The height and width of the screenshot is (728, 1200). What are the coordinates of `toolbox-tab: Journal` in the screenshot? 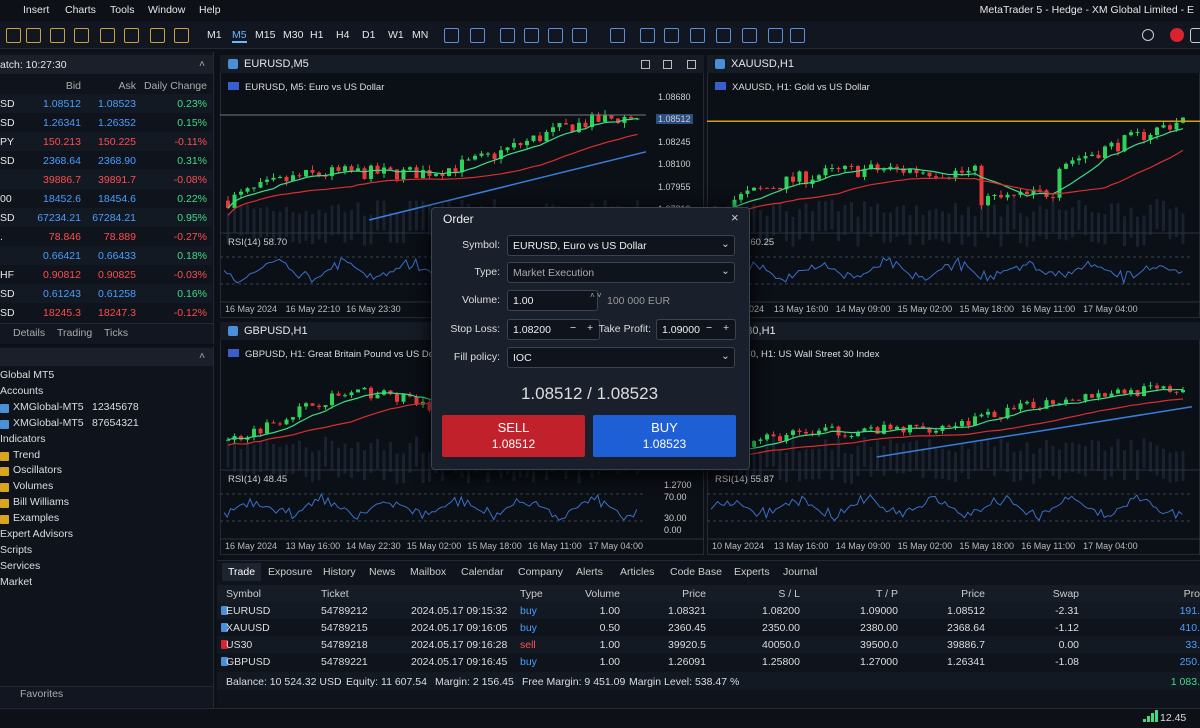 It's located at (800, 572).